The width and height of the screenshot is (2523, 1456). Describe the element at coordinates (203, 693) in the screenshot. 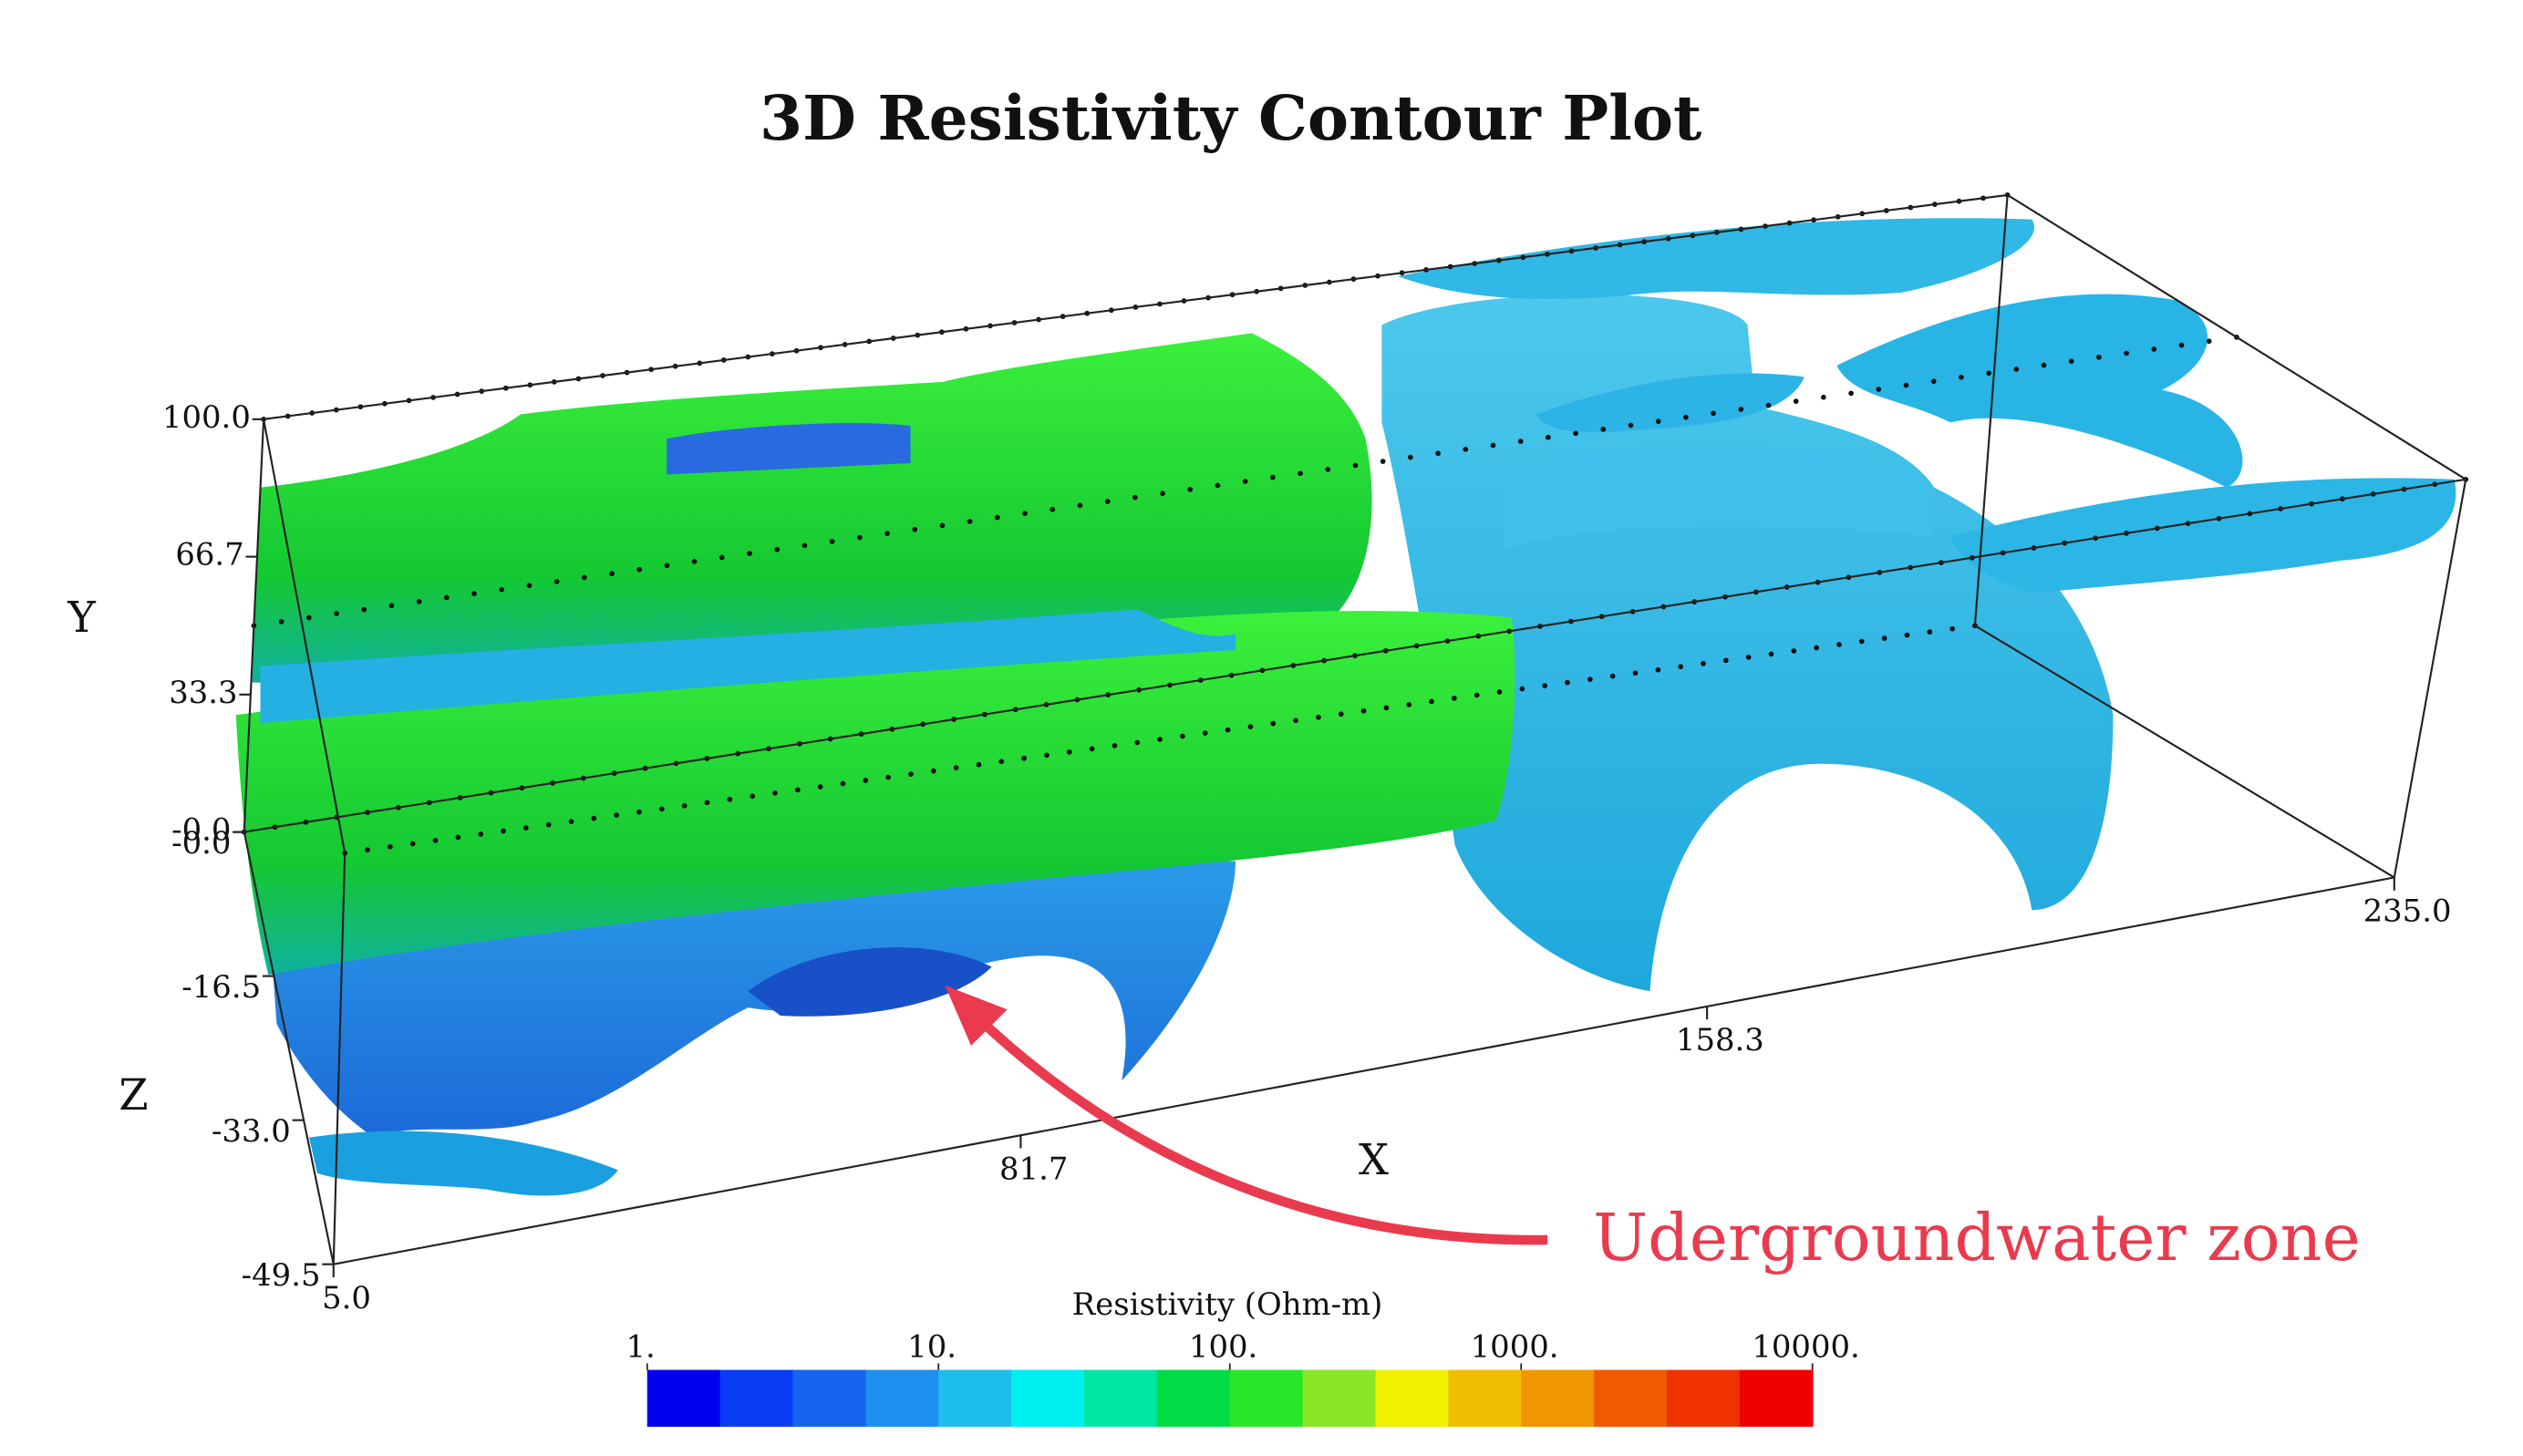

I see `y-tick-label: 33.3` at that location.